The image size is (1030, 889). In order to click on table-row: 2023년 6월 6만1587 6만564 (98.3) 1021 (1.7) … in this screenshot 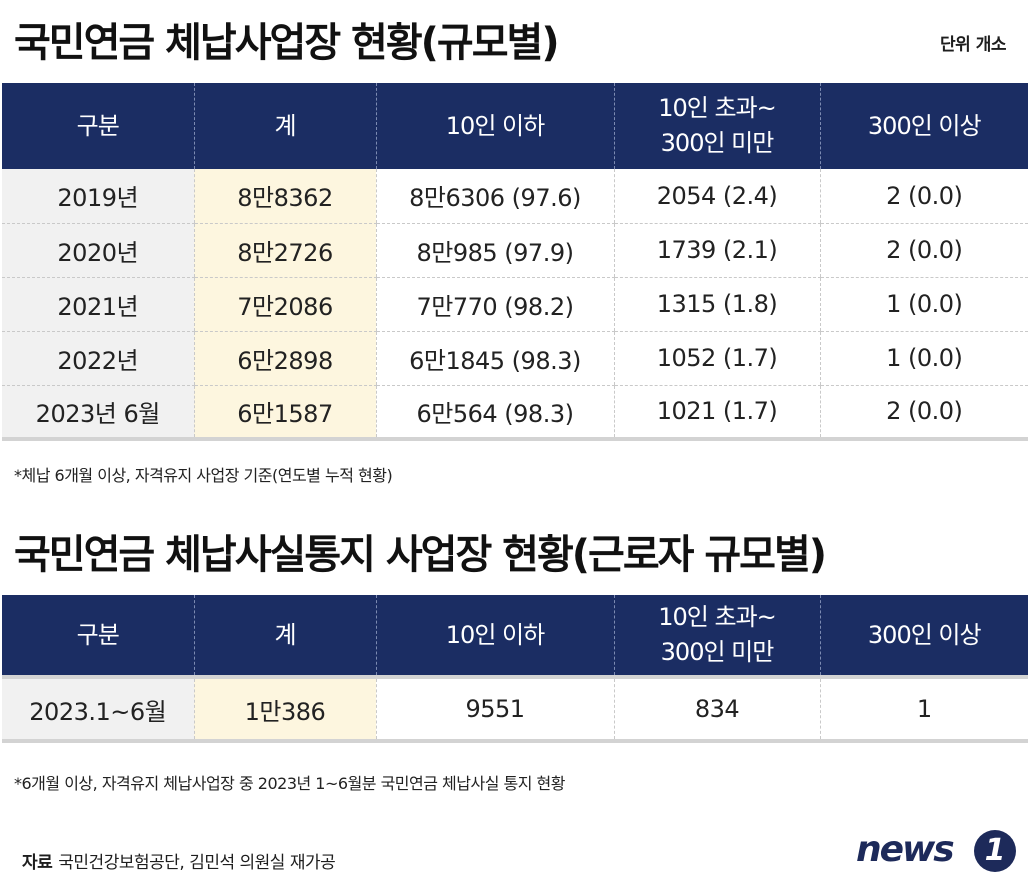, I will do `click(515, 413)`.